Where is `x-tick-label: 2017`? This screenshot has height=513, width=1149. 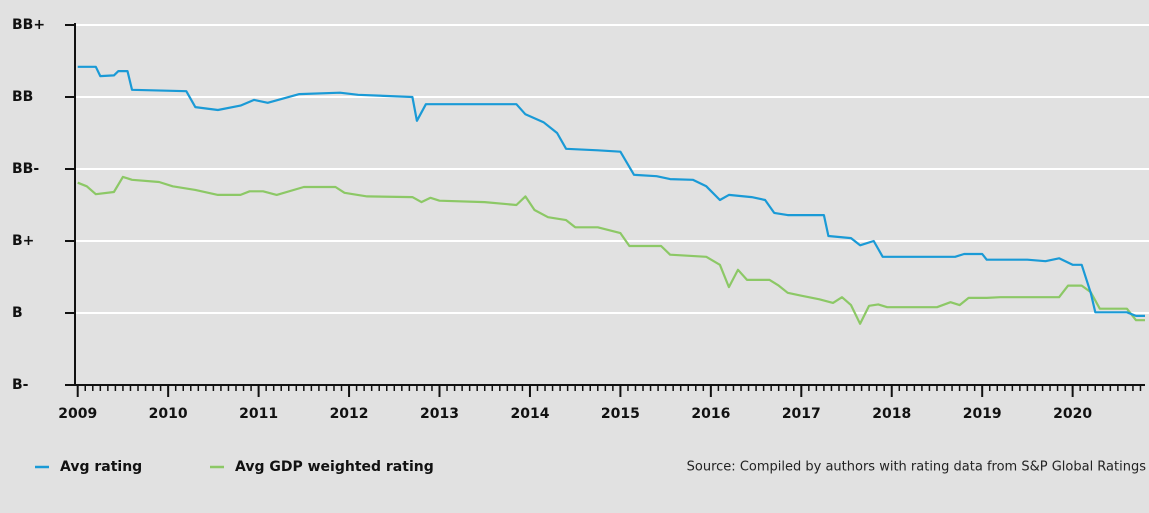 x-tick-label: 2017 is located at coordinates (801, 414).